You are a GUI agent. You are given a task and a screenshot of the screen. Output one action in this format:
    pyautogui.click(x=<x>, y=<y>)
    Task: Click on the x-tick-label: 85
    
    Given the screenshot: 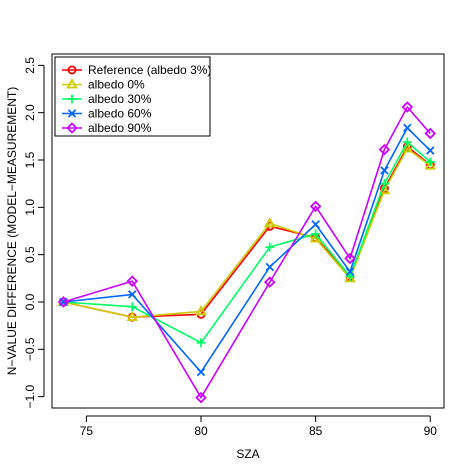 What is the action you would take?
    pyautogui.click(x=316, y=431)
    